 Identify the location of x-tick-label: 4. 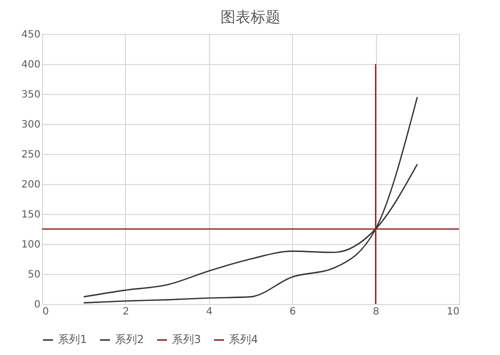
(209, 312).